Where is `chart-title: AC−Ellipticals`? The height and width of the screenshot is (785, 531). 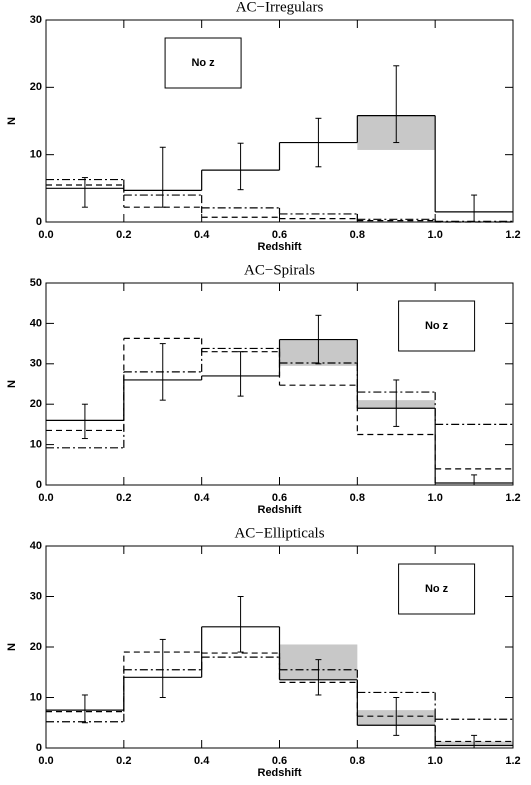 chart-title: AC−Ellipticals is located at coordinates (279, 533).